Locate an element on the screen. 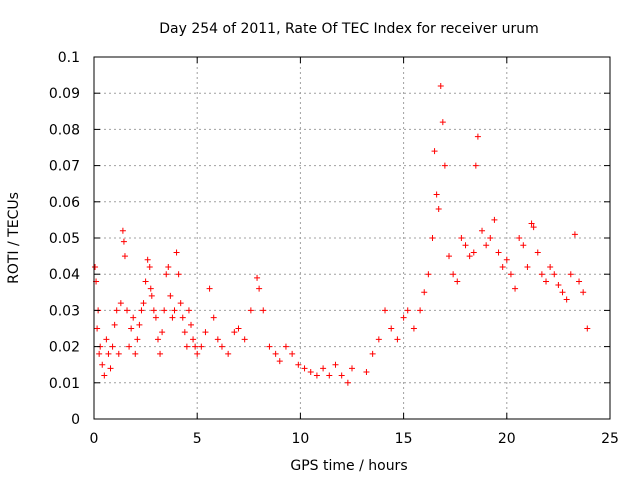  x-tick-label: 15 is located at coordinates (404, 439).